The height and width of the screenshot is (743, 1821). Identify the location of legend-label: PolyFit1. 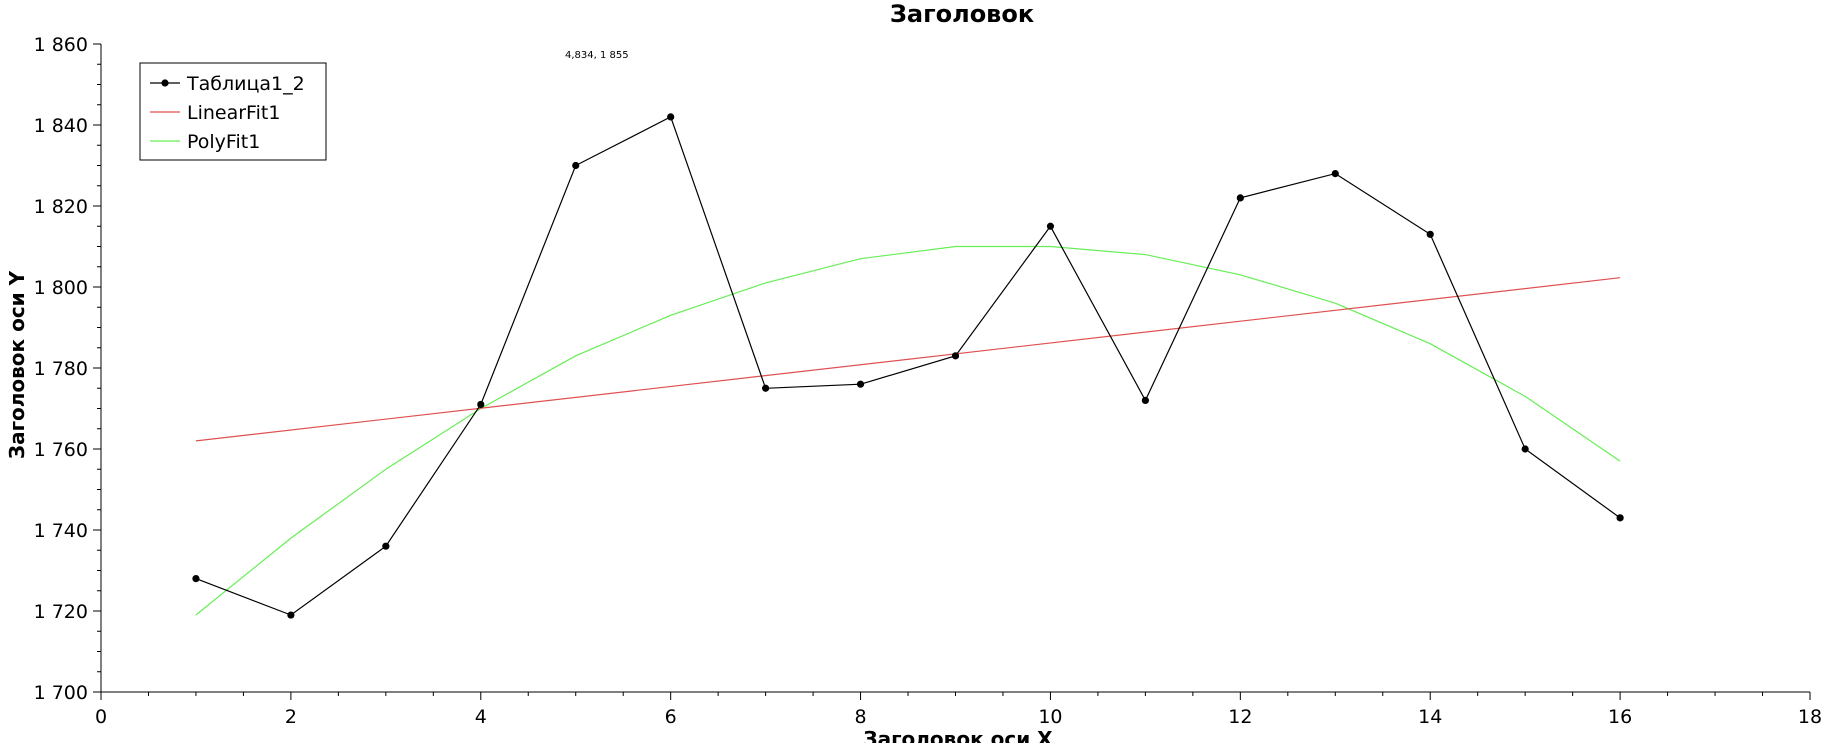
(223, 142).